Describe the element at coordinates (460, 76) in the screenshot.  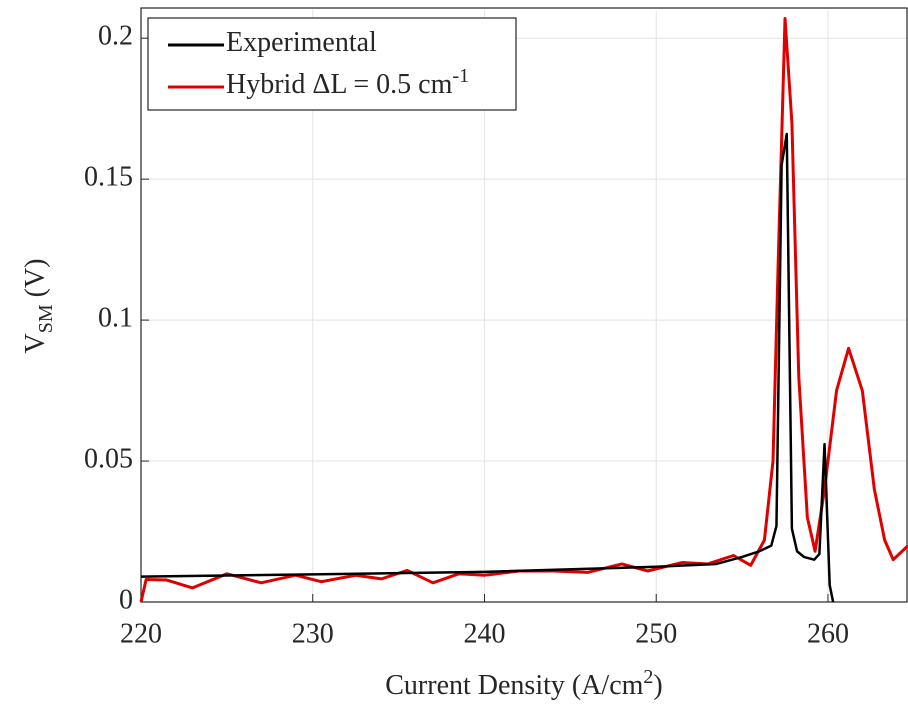
I see `legend-sup: -1` at that location.